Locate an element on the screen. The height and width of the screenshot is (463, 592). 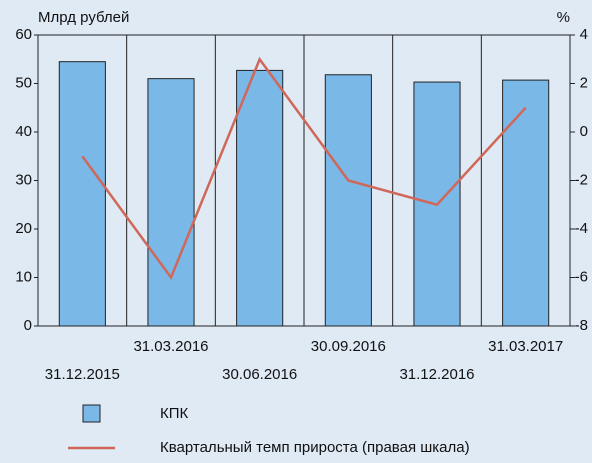
x-tick-label: 30.06.2016 is located at coordinates (259, 374).